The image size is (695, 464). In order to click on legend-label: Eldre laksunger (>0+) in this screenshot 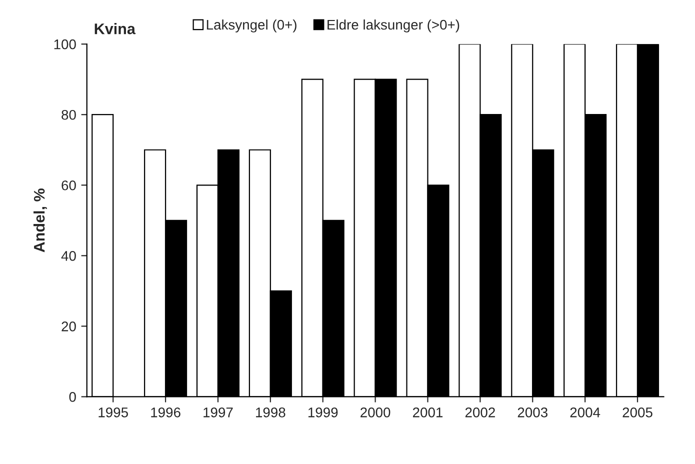, I will do `click(394, 25)`.